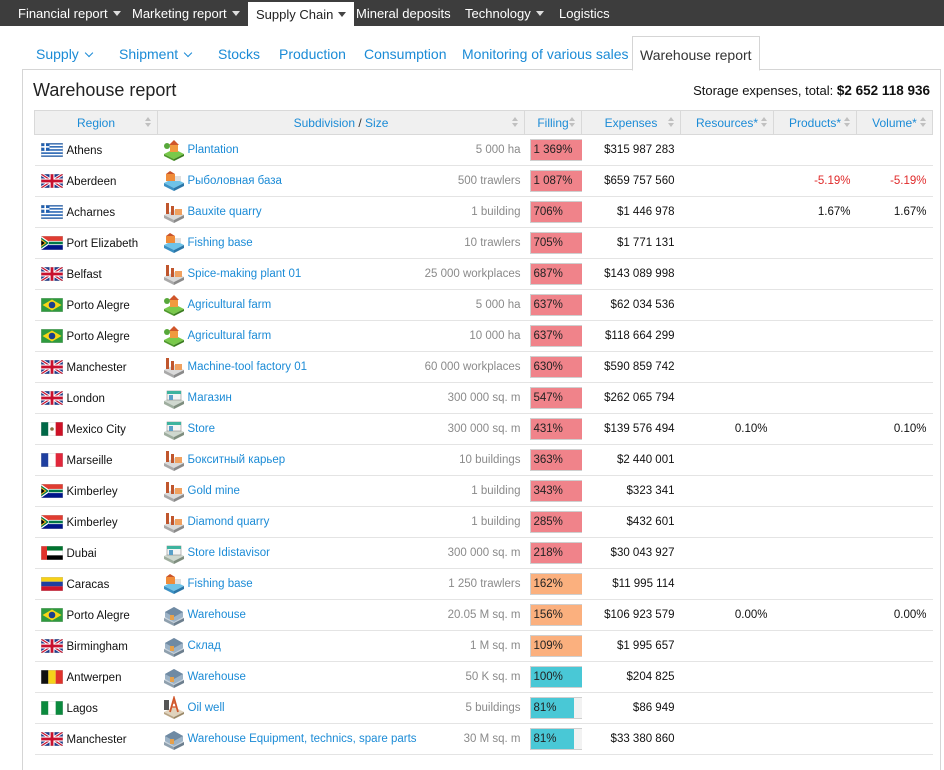 Image resolution: width=944 pixels, height=770 pixels. I want to click on sort-icon, so click(847, 123).